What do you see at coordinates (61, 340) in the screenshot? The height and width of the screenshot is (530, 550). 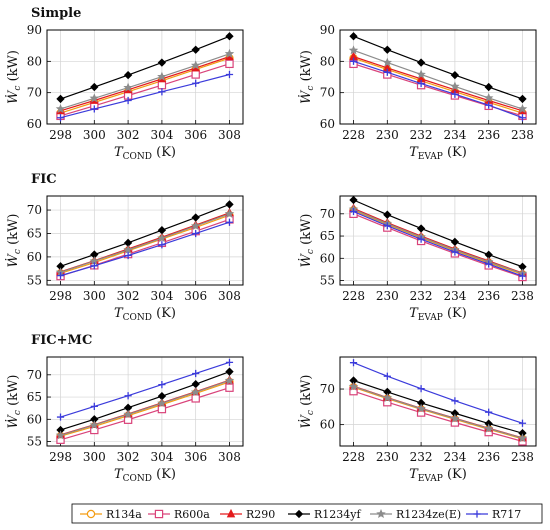 I see `panel-title: FIC+MC` at bounding box center [61, 340].